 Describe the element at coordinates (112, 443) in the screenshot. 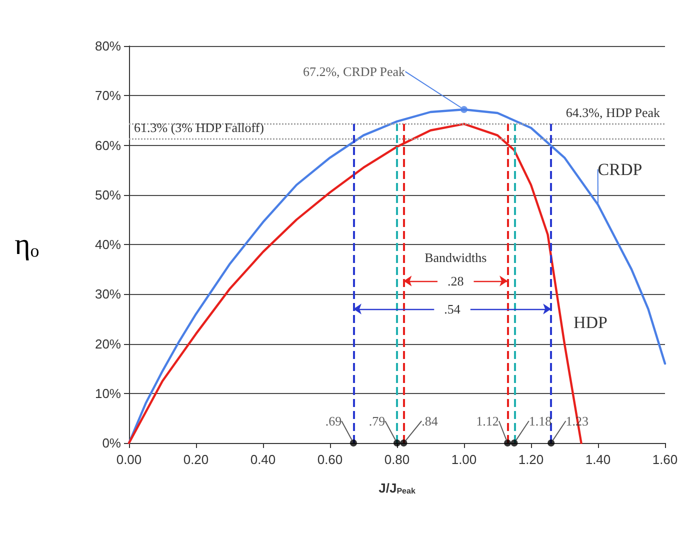

I see `y-tick-label: 0%` at that location.